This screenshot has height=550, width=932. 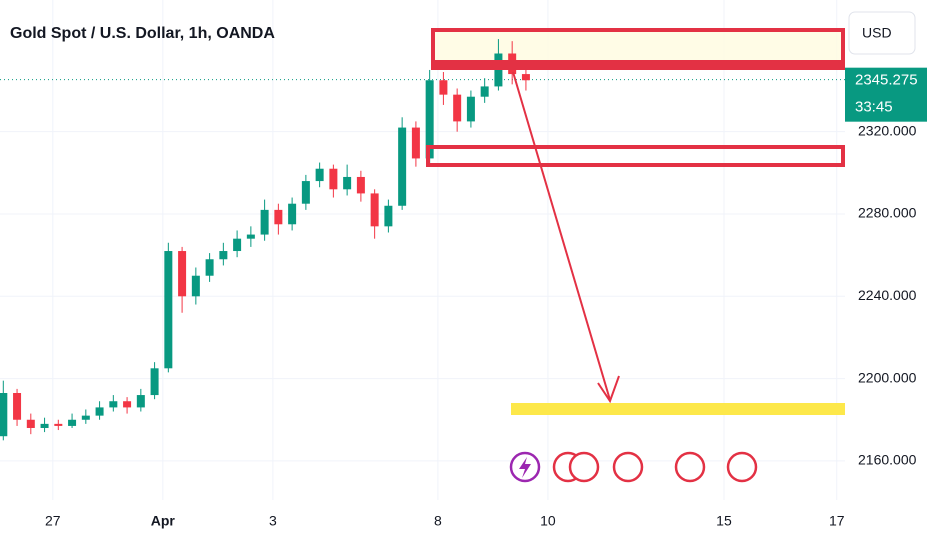 I want to click on support-box, so click(x=635, y=156).